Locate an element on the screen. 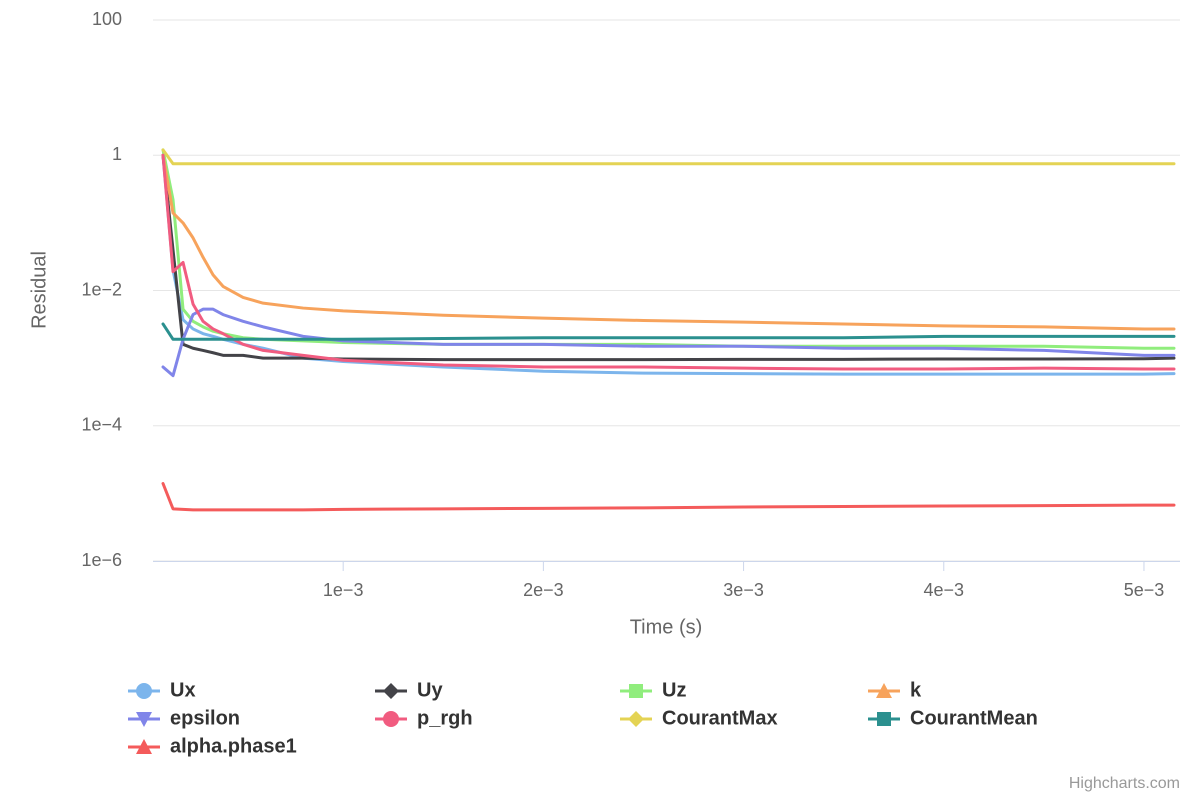 The width and height of the screenshot is (1200, 800). y-tick-label: 1 is located at coordinates (117, 154).